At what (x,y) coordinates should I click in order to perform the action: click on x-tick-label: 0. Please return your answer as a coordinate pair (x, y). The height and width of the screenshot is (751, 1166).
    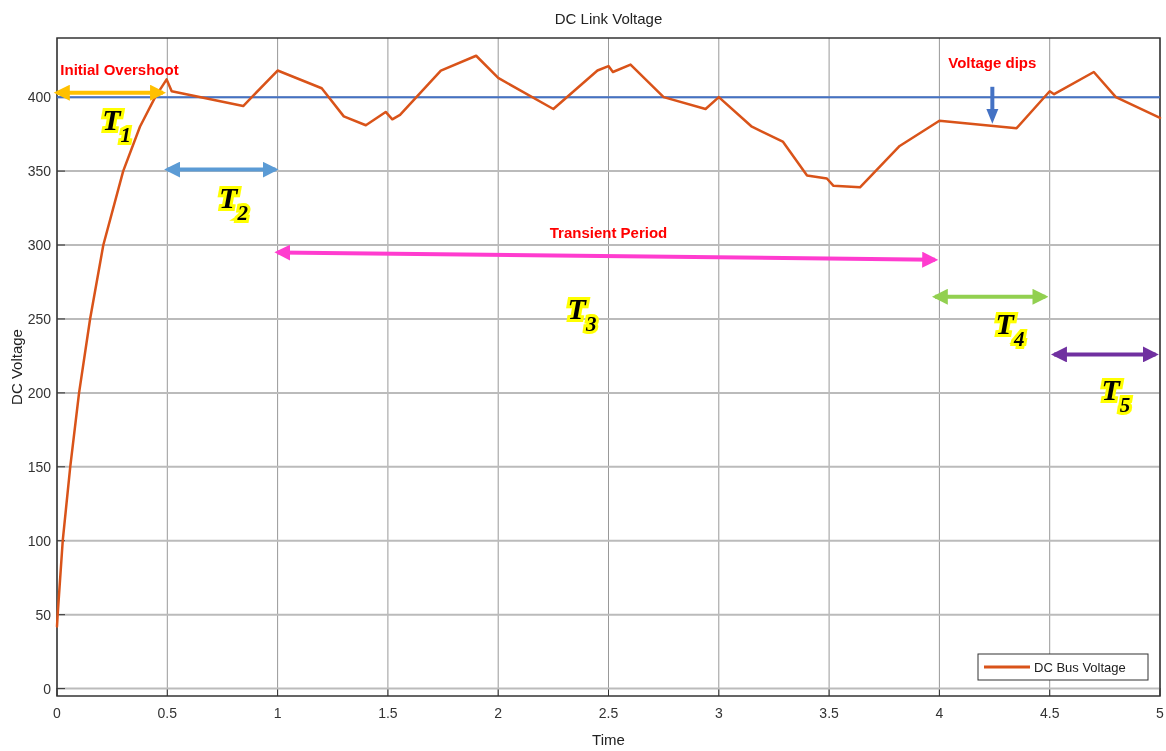
    Looking at the image, I should click on (57, 713).